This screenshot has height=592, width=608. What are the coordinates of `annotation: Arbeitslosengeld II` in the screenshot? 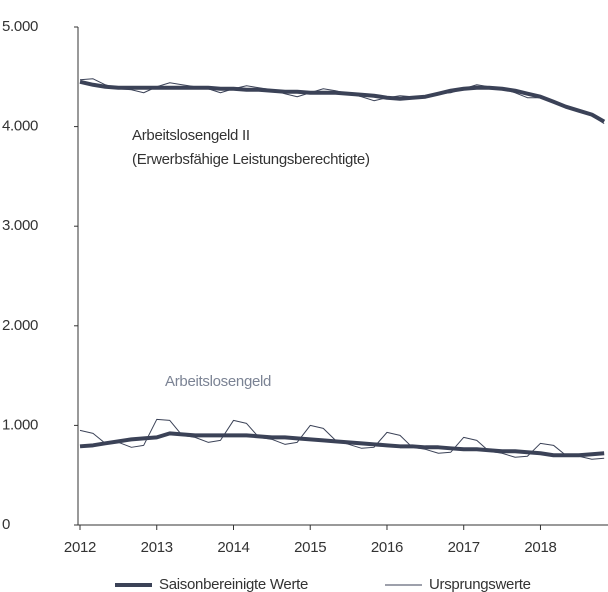 It's located at (191, 135).